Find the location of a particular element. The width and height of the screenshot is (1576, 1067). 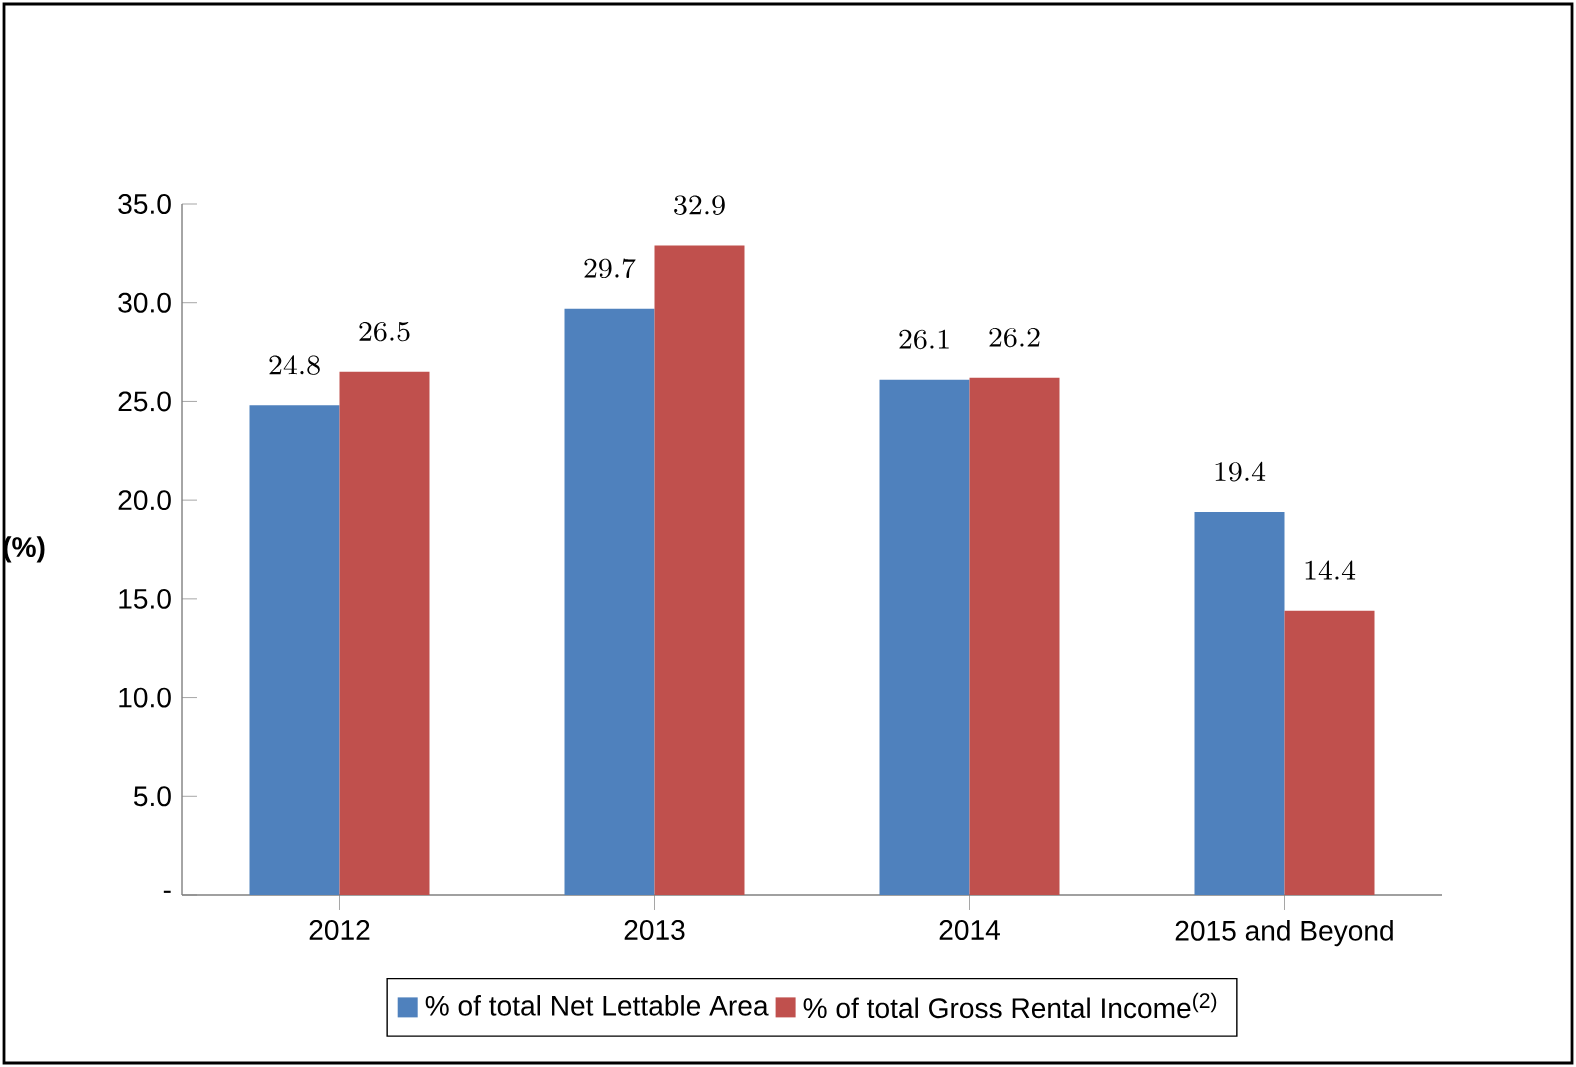

data-label: 24.8 is located at coordinates (294, 365).